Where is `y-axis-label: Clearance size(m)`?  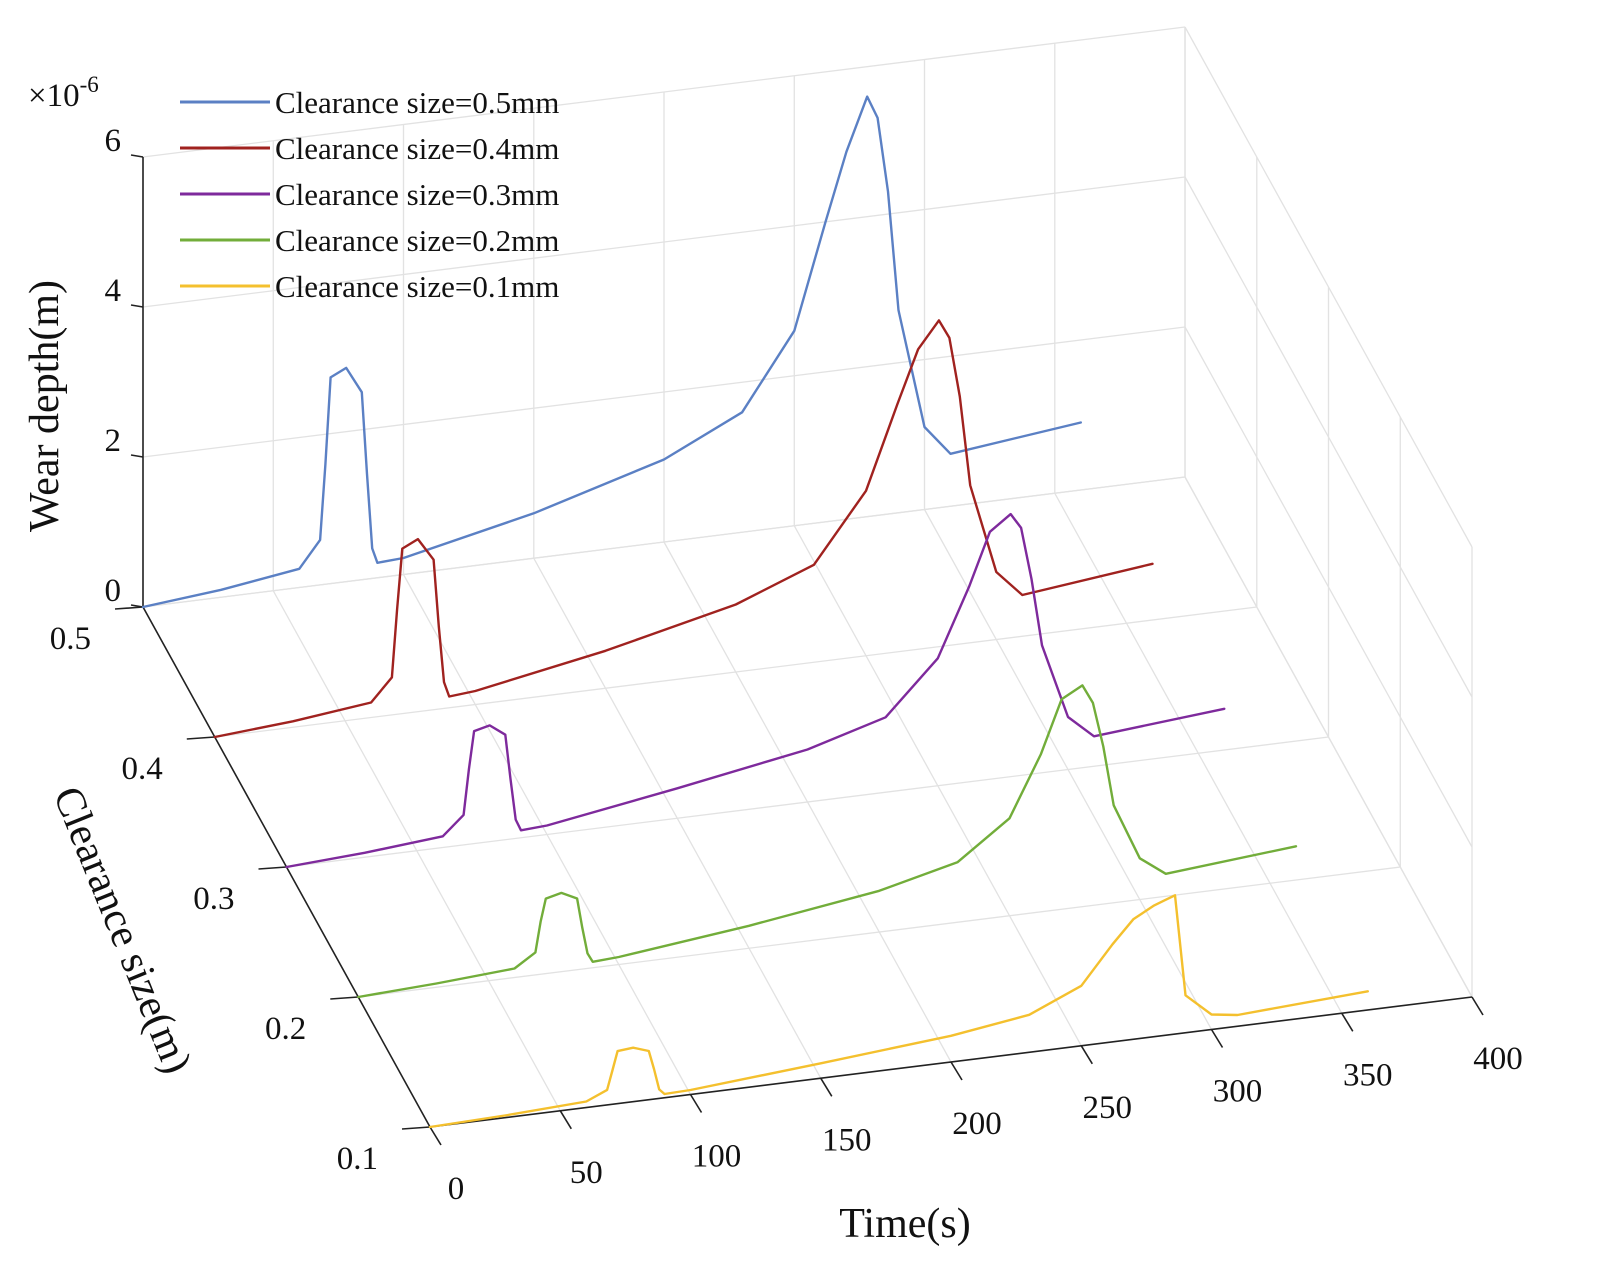
y-axis-label: Clearance size(m) is located at coordinates (122, 929).